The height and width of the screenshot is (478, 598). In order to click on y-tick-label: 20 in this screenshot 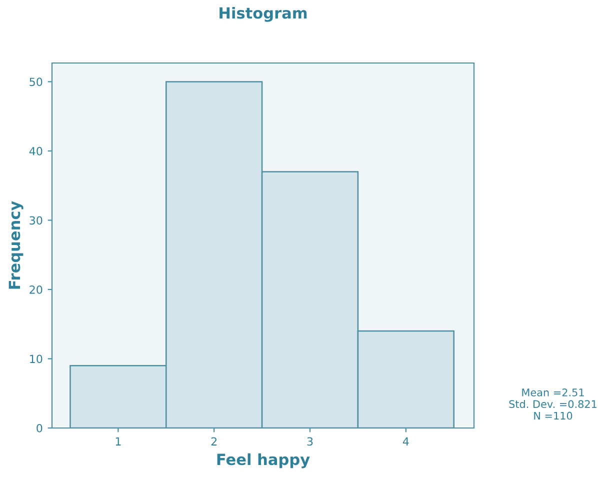, I will do `click(36, 289)`.